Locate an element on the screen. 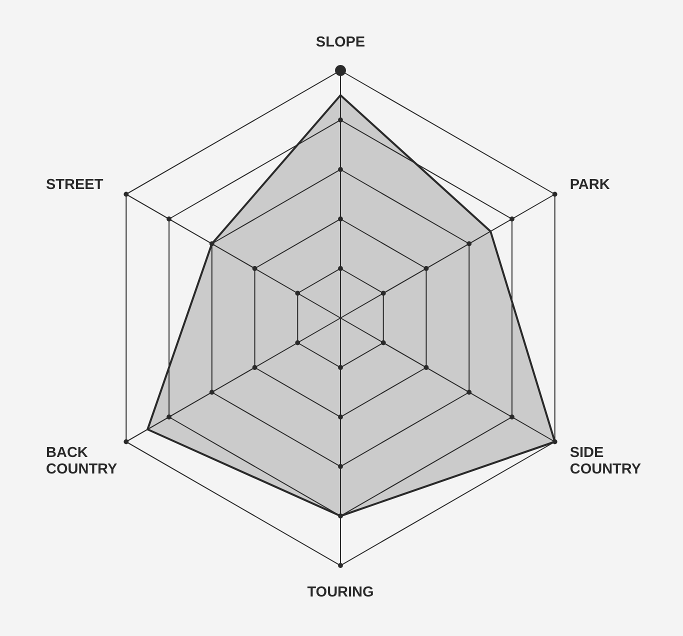  spoke-label: SLOPE is located at coordinates (341, 42).